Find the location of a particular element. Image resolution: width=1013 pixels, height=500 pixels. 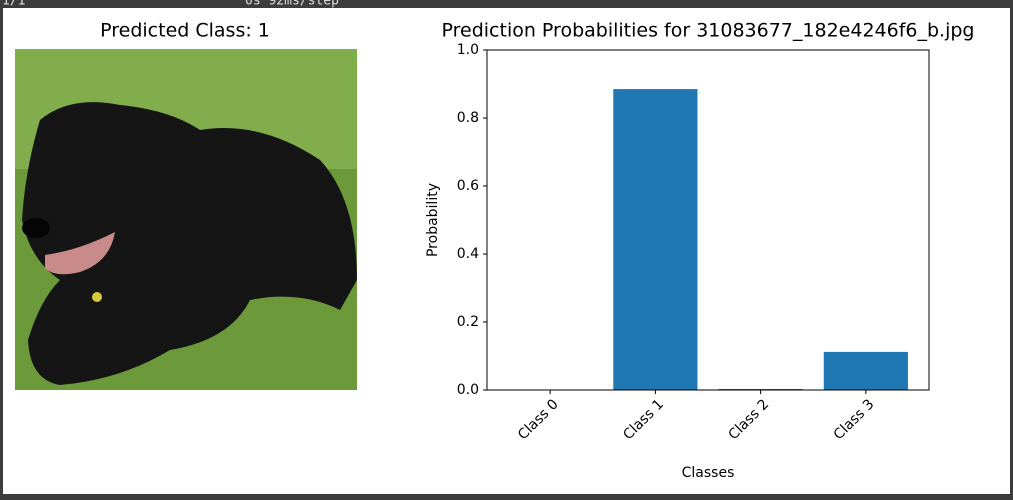

y-tick-label: 1.0 is located at coordinates (468, 50).